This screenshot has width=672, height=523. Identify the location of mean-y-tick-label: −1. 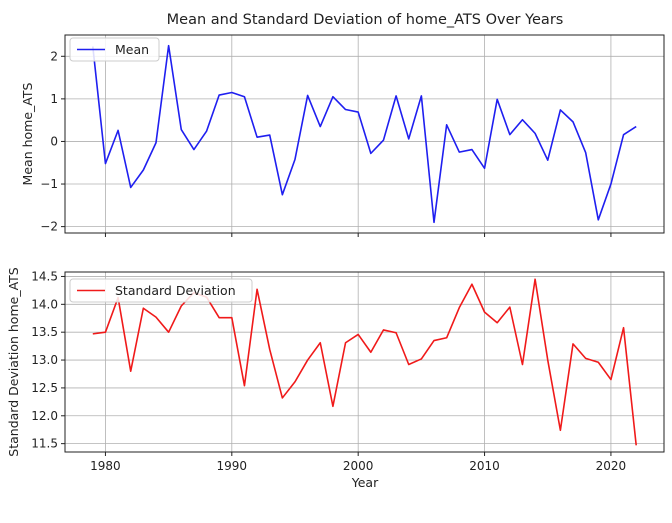
(49, 184).